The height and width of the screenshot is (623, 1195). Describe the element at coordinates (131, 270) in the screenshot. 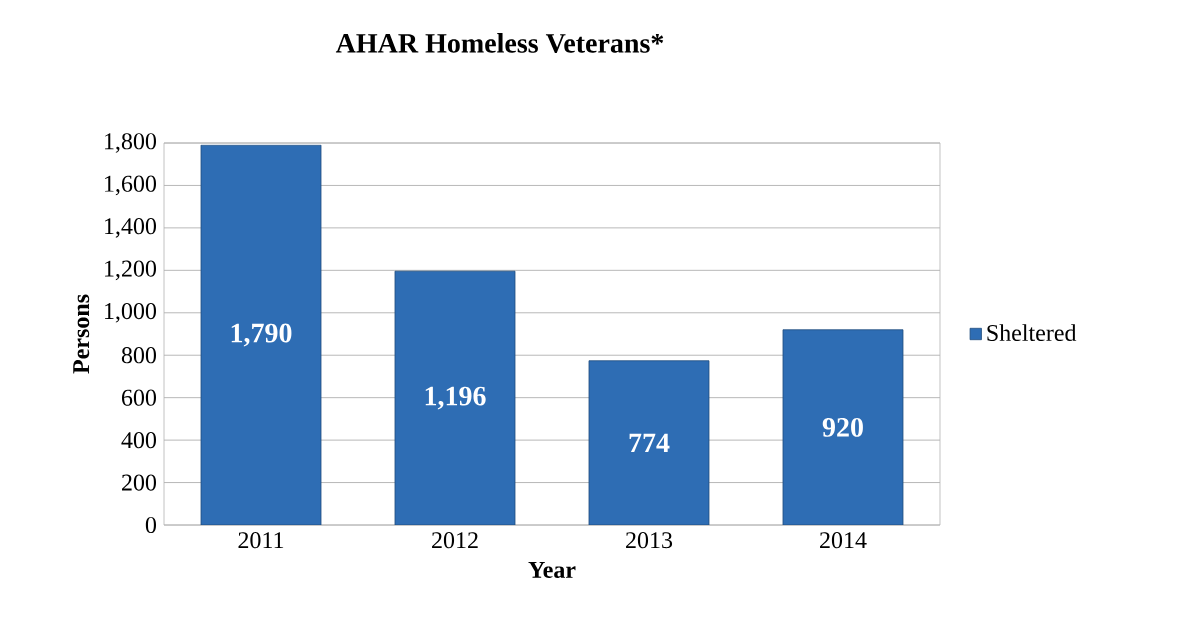

I see `y-tick-label: 1,200` at that location.